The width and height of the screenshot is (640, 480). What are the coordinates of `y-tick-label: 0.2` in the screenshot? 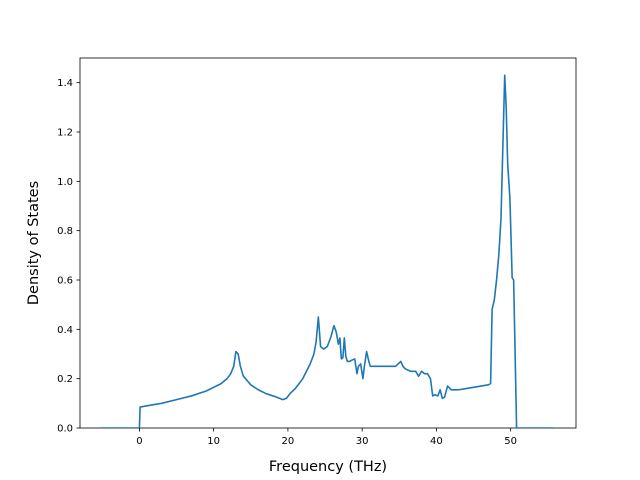 It's located at (65, 379).